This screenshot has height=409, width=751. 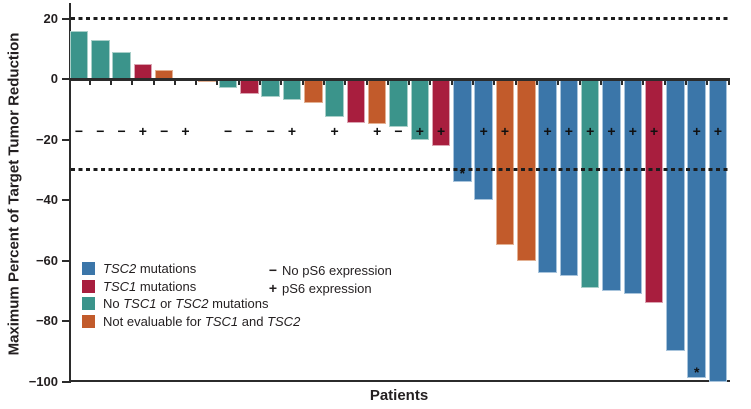 I want to click on legend-row-4: Not evaluable for TSC1 and TSC2, so click(x=191, y=321).